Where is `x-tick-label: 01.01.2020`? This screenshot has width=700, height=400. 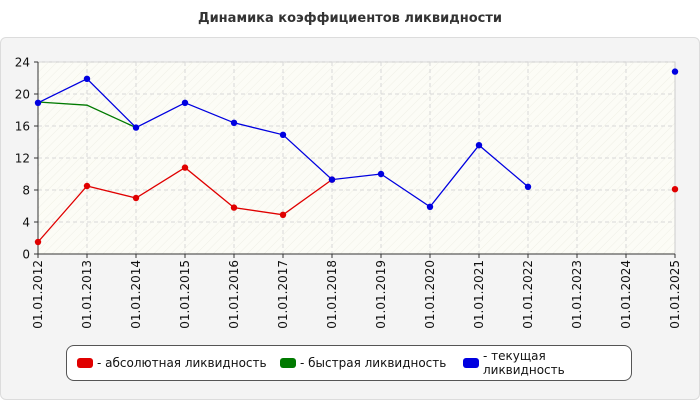
x-tick-label: 01.01.2020 is located at coordinates (430, 294).